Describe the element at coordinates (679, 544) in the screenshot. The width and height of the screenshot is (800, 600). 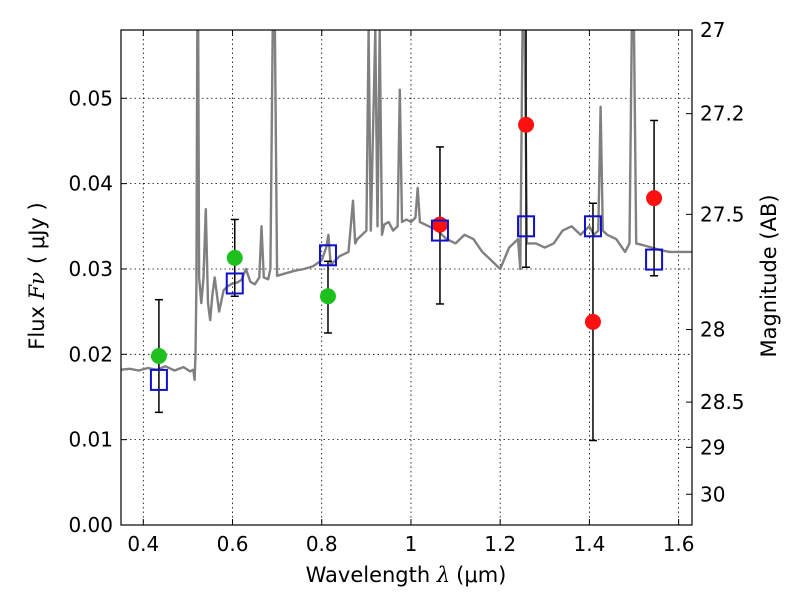
I see `x-tick-label: 1.6` at that location.